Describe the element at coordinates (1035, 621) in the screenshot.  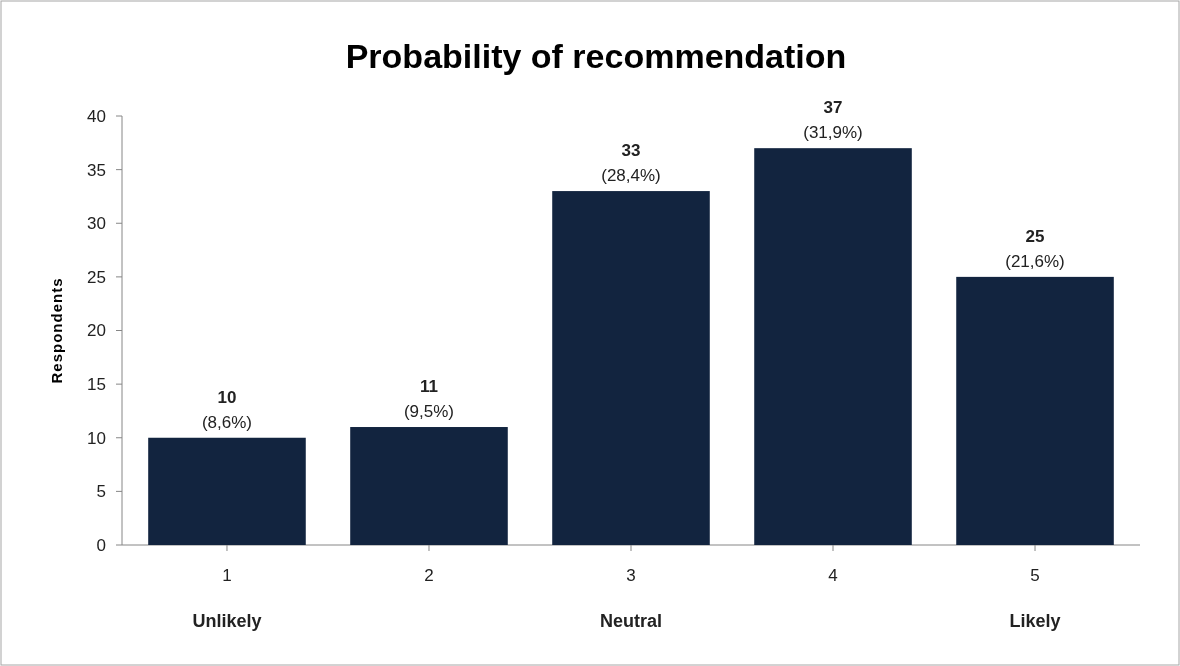
I see `text: Likely` at that location.